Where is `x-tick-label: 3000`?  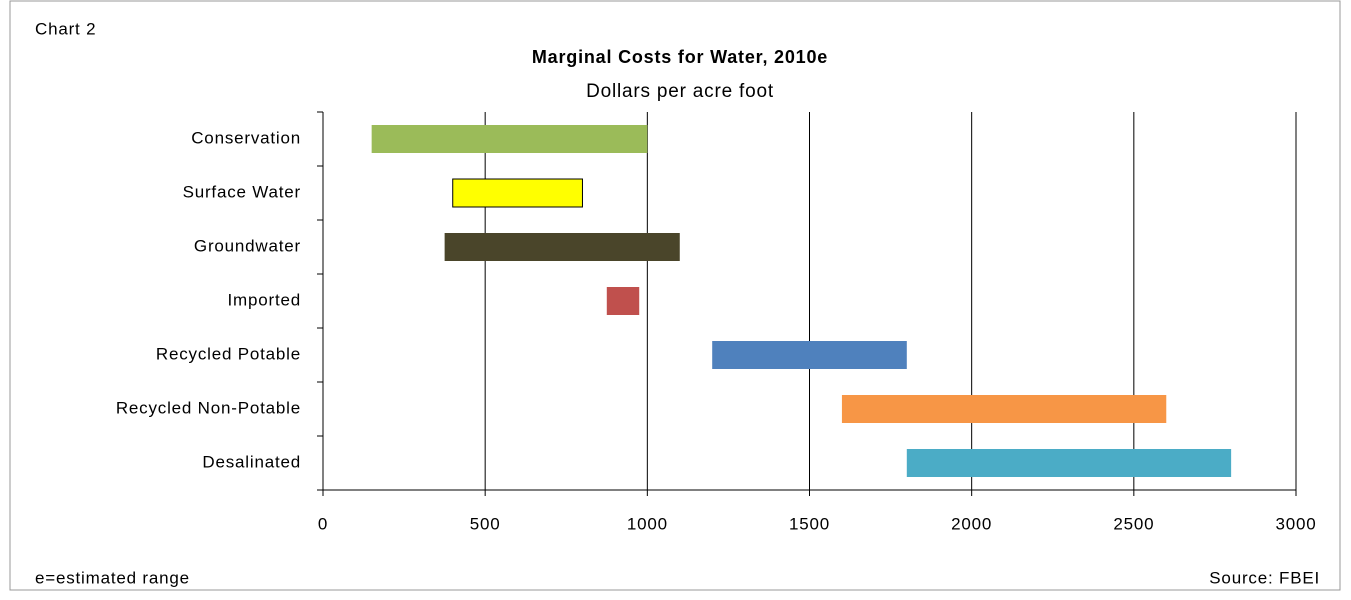 x-tick-label: 3000 is located at coordinates (1295, 523).